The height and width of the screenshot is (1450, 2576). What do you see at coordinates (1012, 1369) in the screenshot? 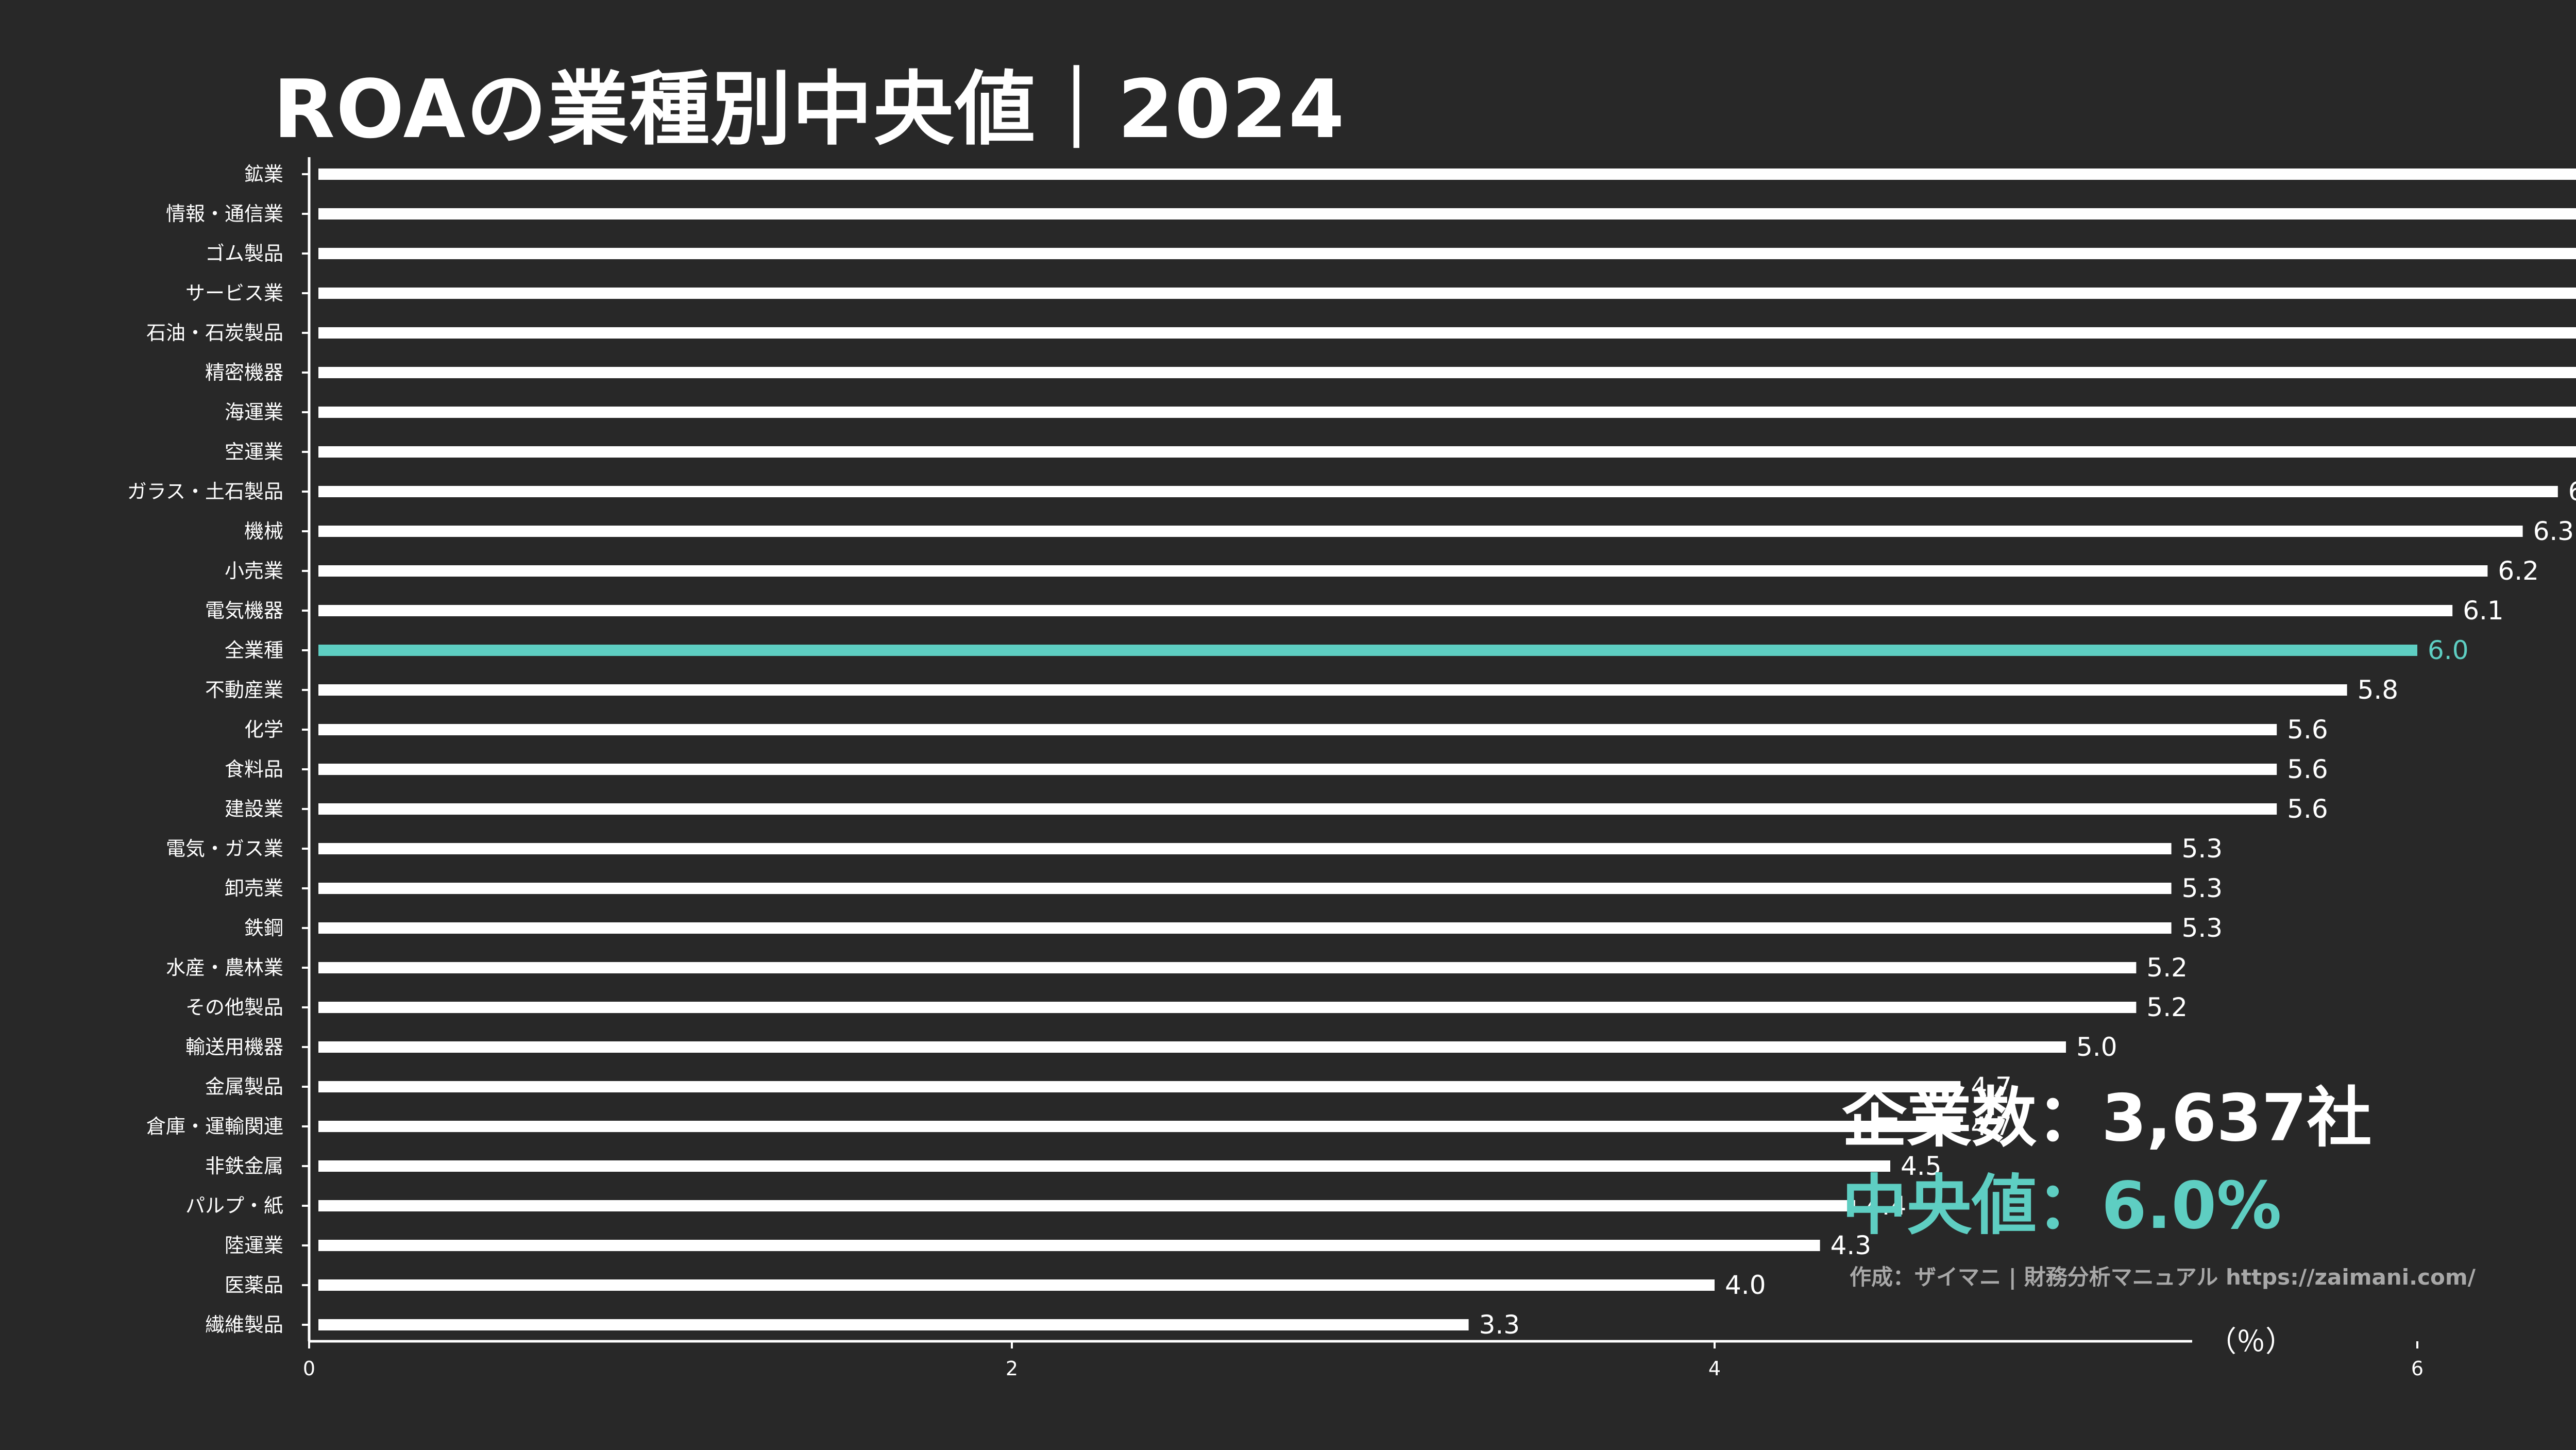
I see `x-tick-label: 2` at bounding box center [1012, 1369].